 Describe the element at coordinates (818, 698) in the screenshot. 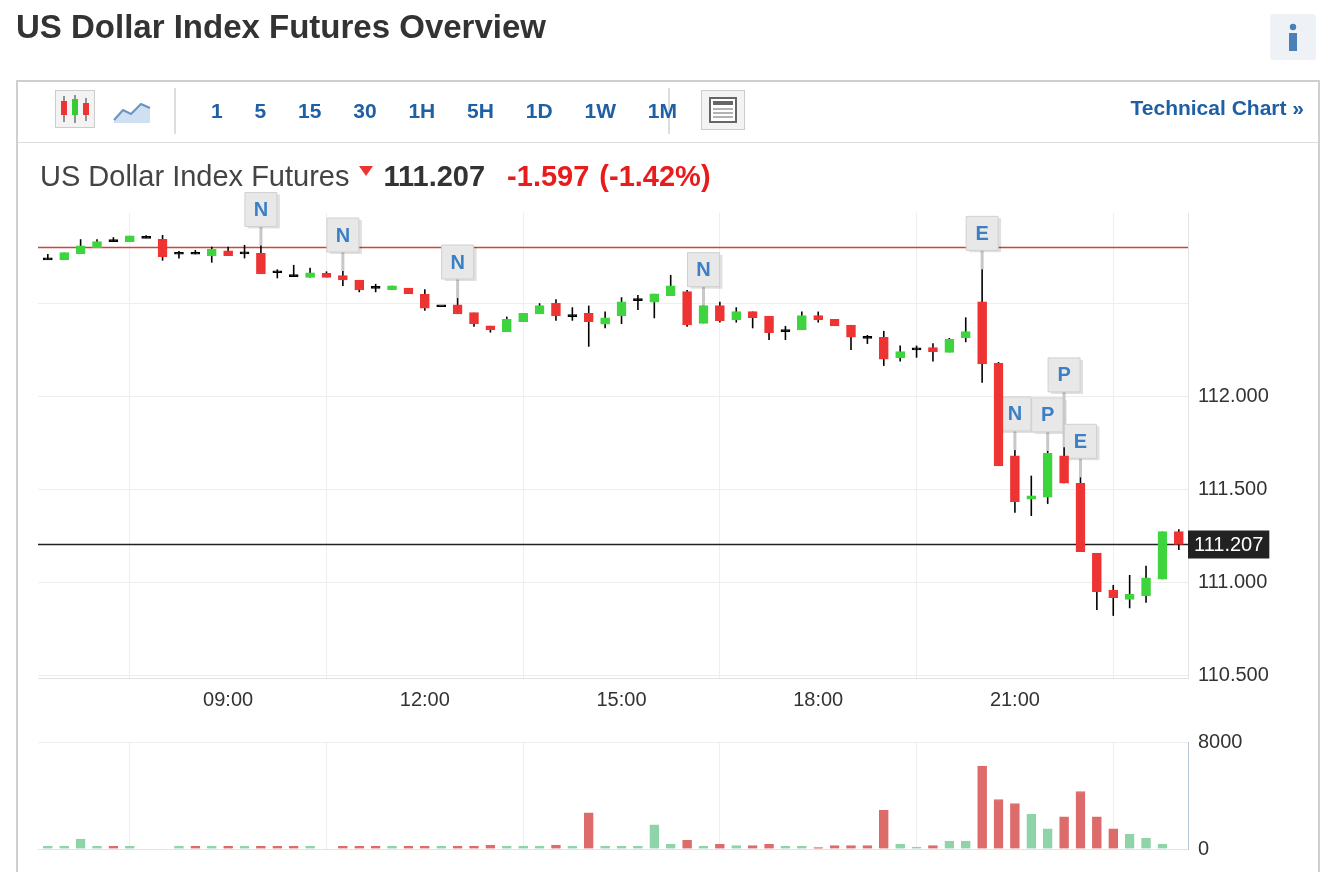

I see `x-tick-label: 18:00` at that location.